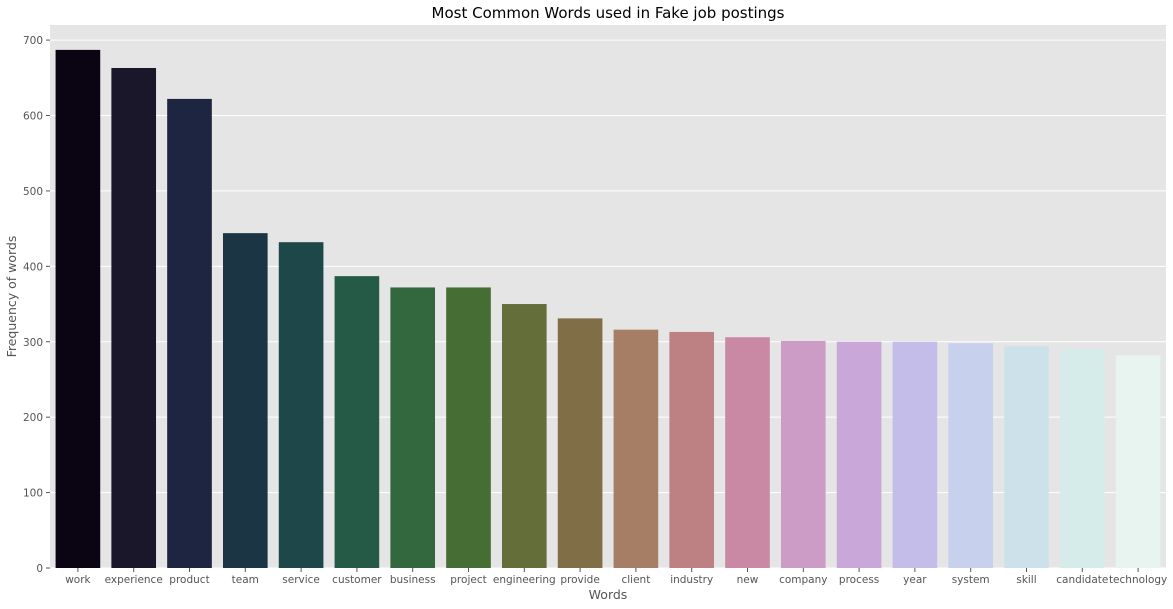 This screenshot has width=1173, height=609. Describe the element at coordinates (915, 454) in the screenshot. I see `bar-year` at that location.